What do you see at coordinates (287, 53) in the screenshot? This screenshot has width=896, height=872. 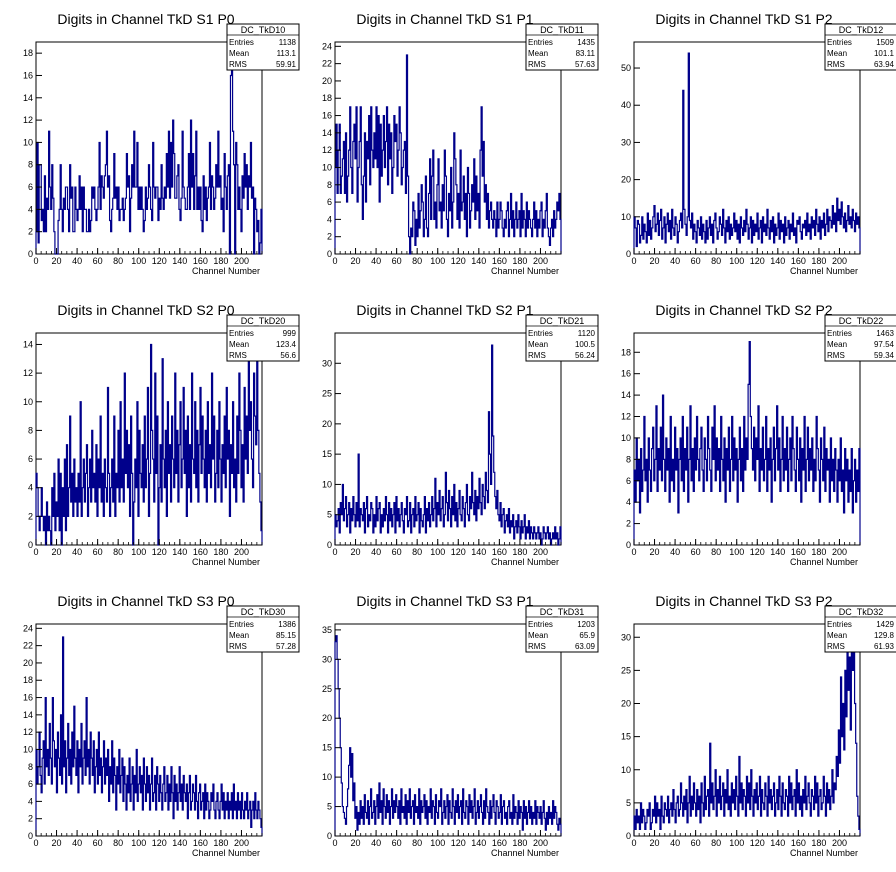 I see `stats-value-mean: 113.1` at bounding box center [287, 53].